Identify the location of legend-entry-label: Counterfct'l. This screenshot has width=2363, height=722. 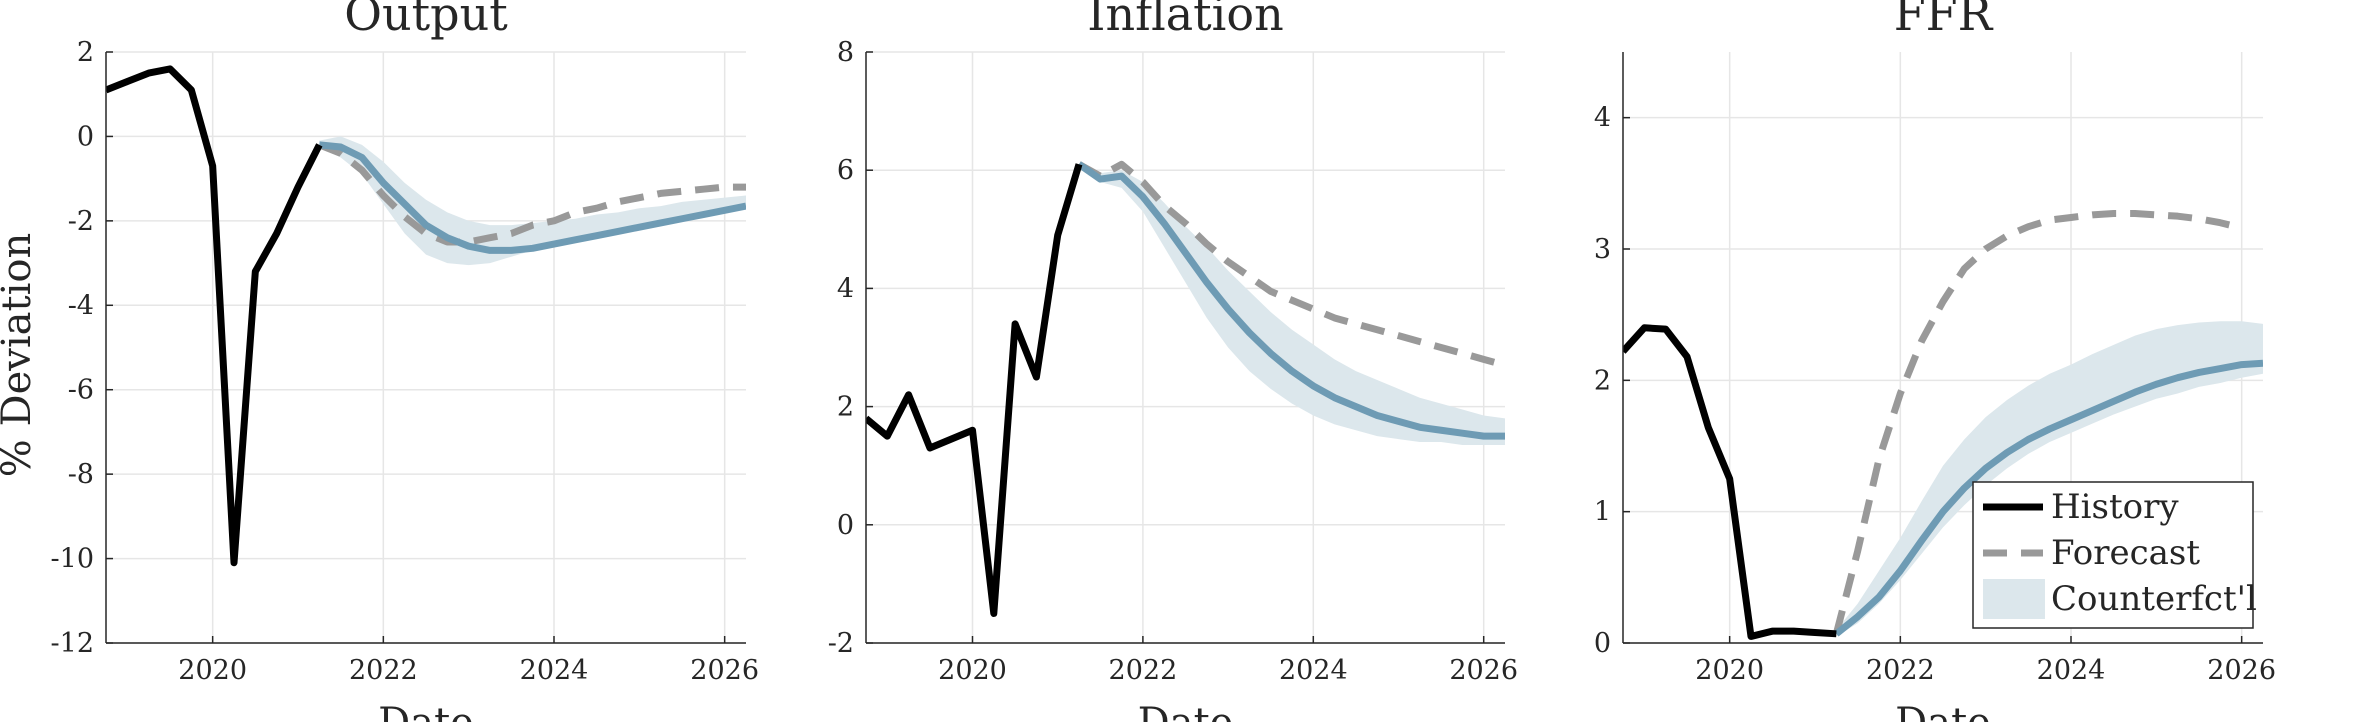
(2154, 599).